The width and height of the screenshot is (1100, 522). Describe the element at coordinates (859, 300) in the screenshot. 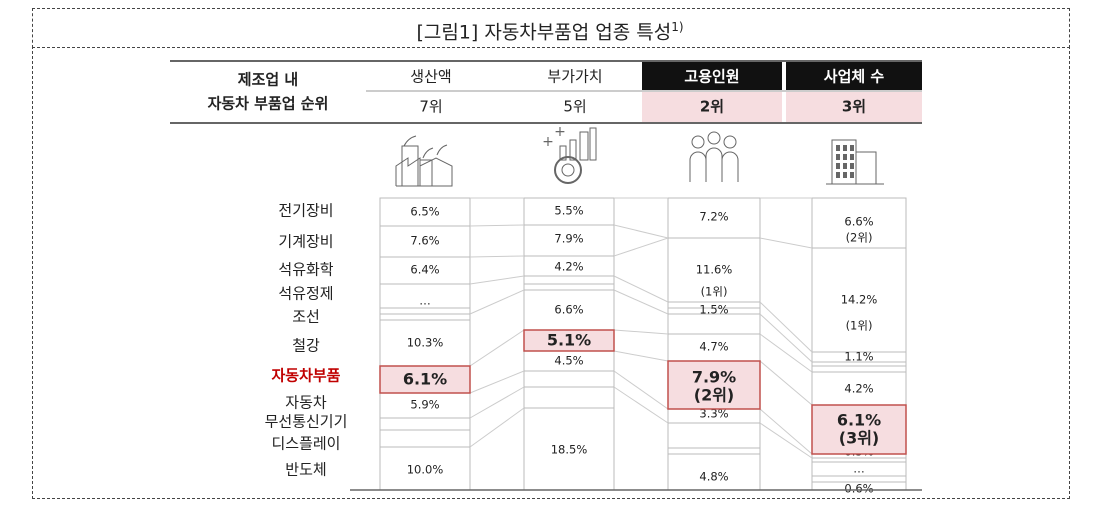

I see `segment-value-label: 14.2%` at that location.